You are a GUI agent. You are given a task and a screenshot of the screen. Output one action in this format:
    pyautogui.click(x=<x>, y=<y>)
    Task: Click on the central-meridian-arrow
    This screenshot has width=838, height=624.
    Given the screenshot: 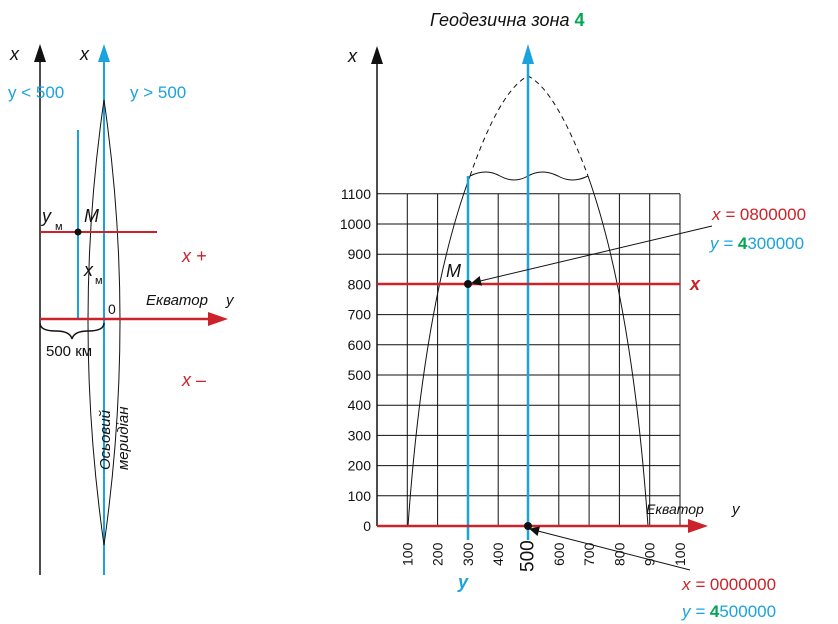 What is the action you would take?
    pyautogui.click(x=528, y=54)
    